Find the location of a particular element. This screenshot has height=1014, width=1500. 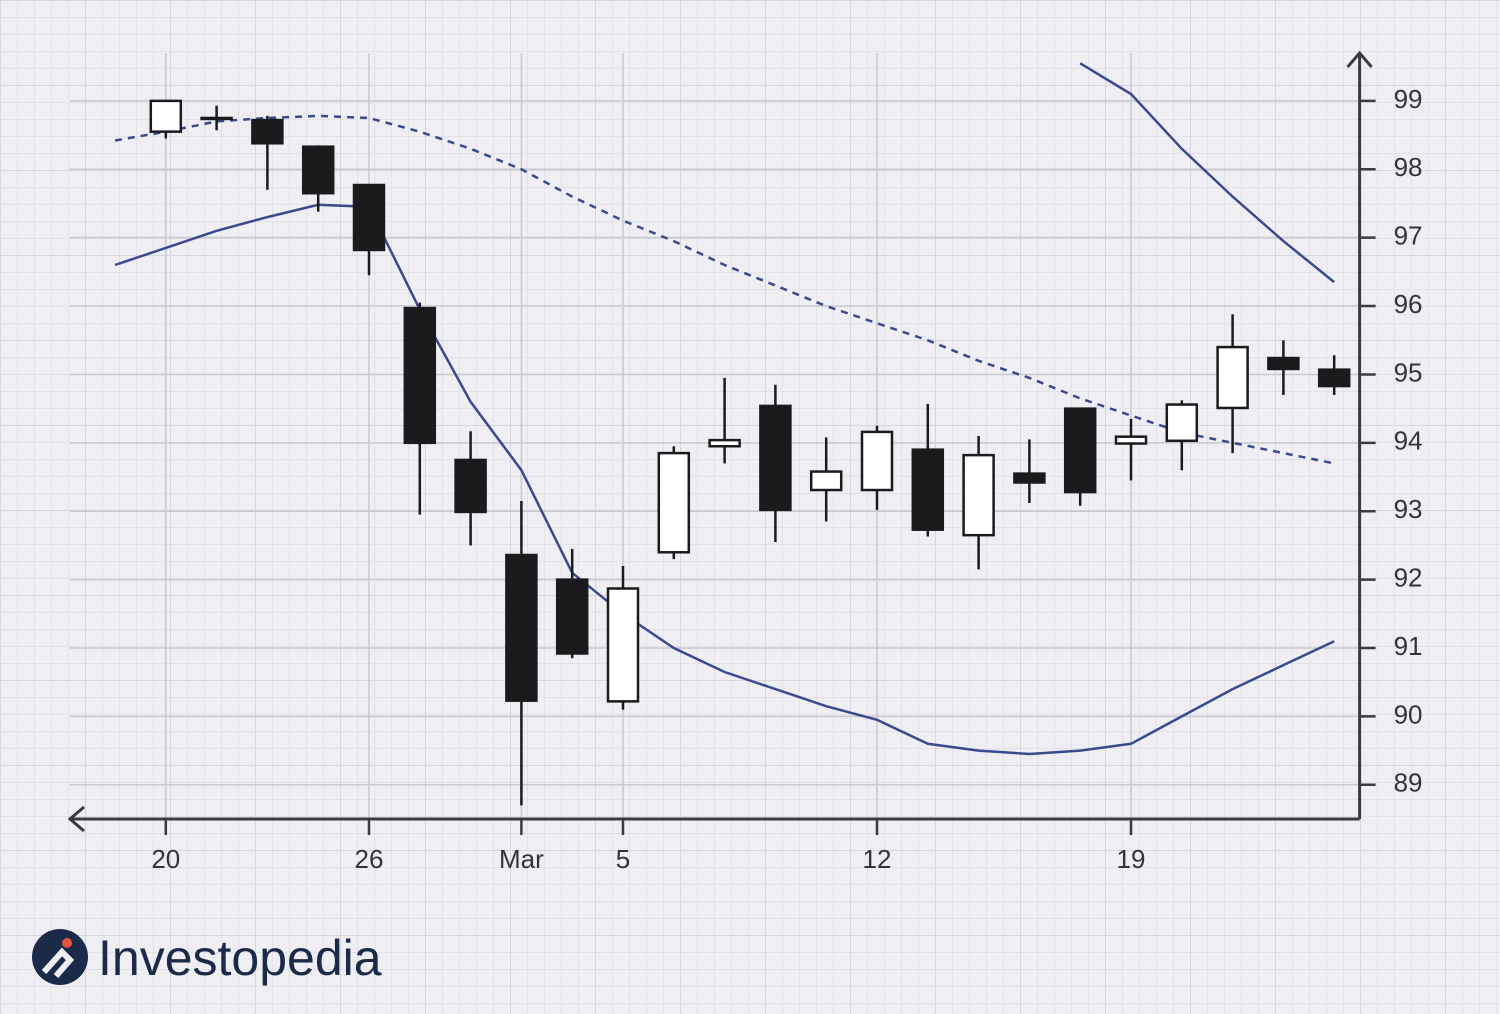

y-tick-label: 99 is located at coordinates (1408, 99).